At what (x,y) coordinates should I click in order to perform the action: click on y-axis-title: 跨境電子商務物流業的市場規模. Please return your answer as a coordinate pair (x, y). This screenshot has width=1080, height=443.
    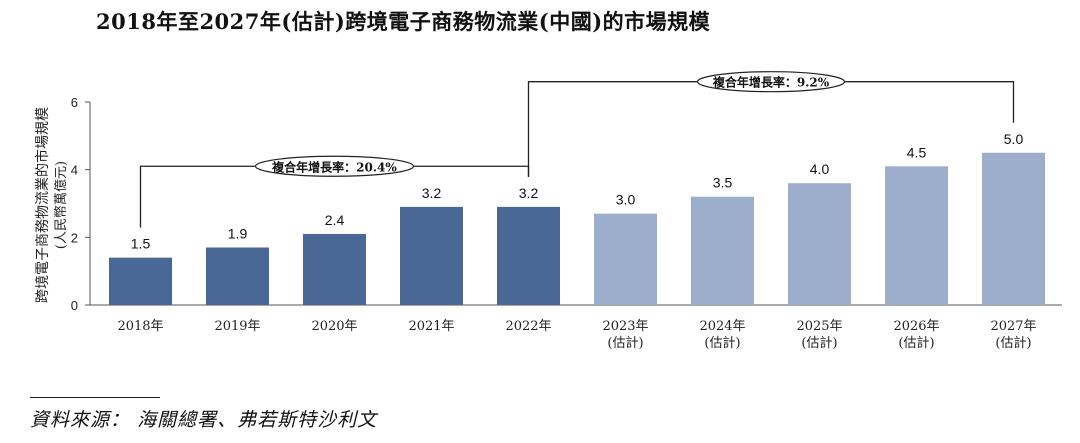
    Looking at the image, I should click on (42, 205).